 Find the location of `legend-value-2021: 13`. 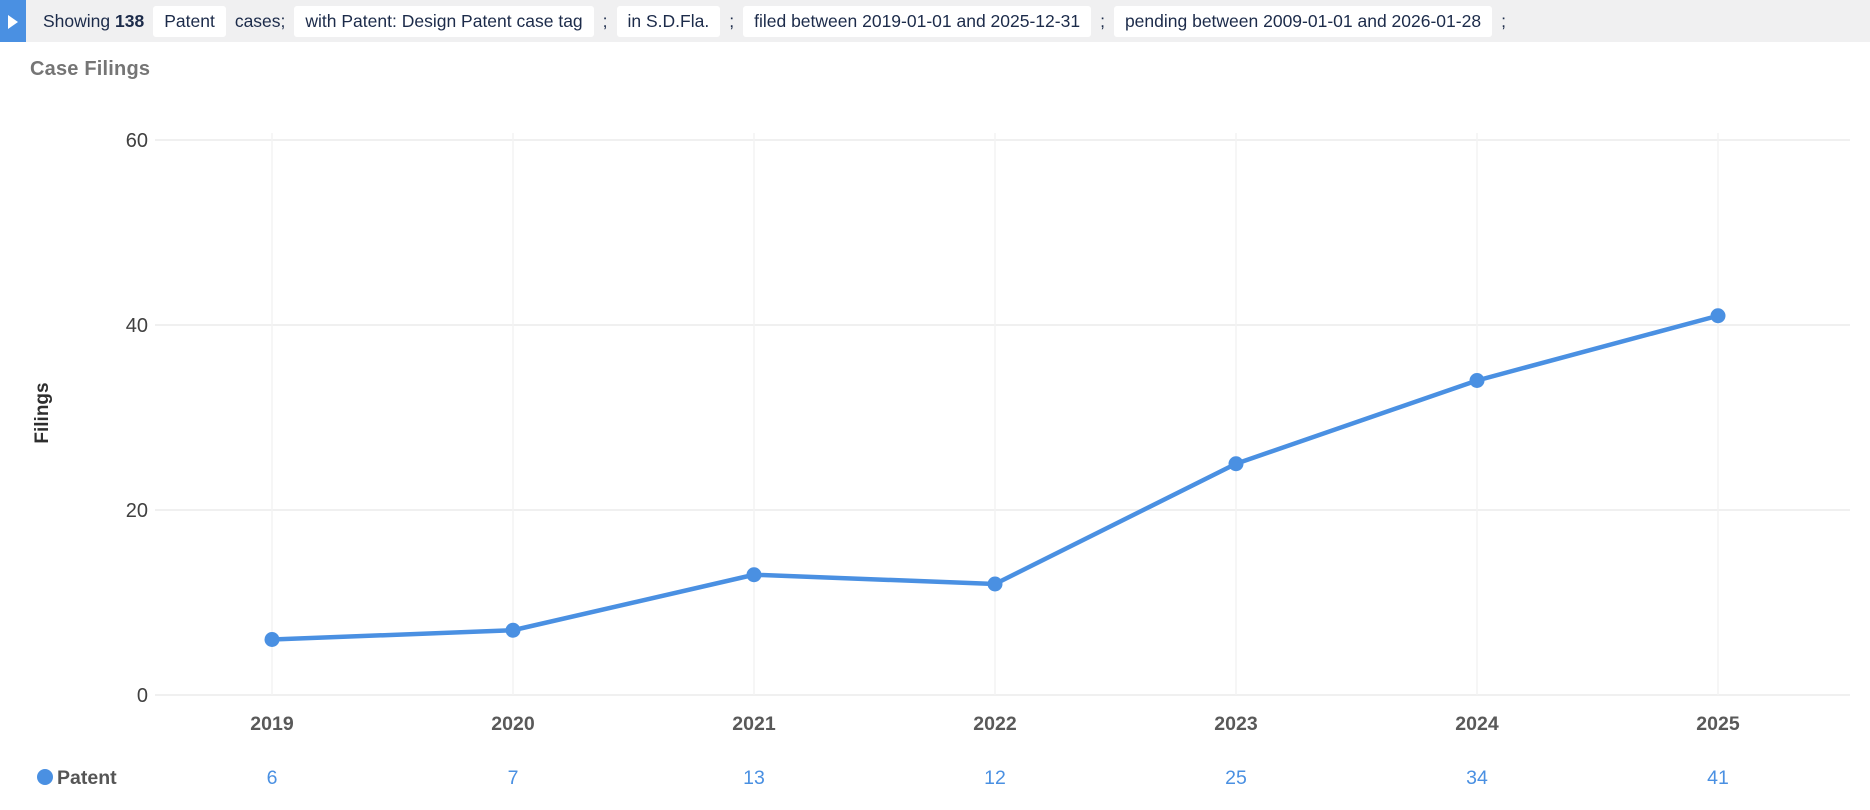

legend-value-2021: 13 is located at coordinates (754, 778).